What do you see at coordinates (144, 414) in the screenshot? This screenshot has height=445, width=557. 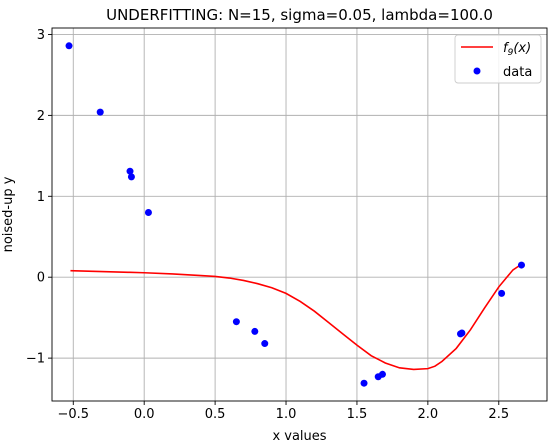 I see `x-tick-label: 0.0` at bounding box center [144, 414].